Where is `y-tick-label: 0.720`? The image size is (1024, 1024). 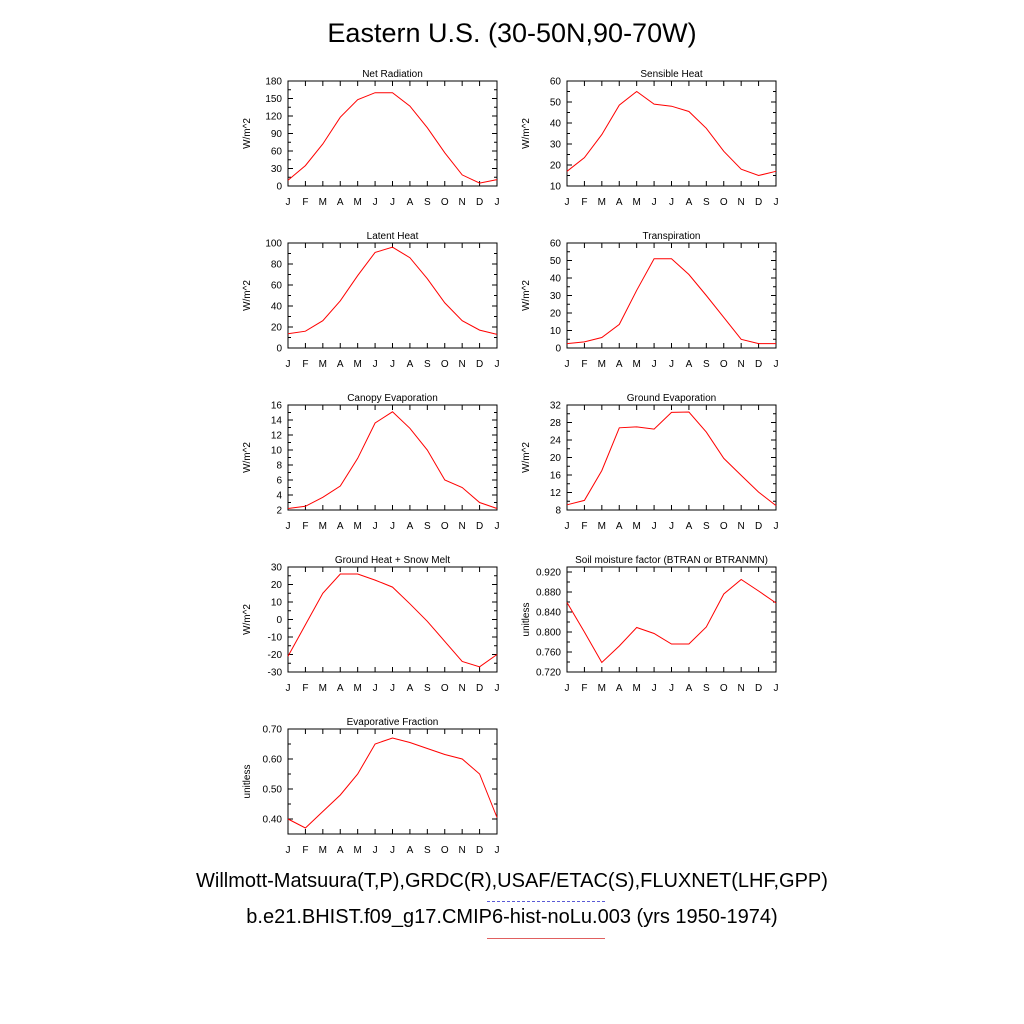
y-tick-label: 0.720 is located at coordinates (548, 673).